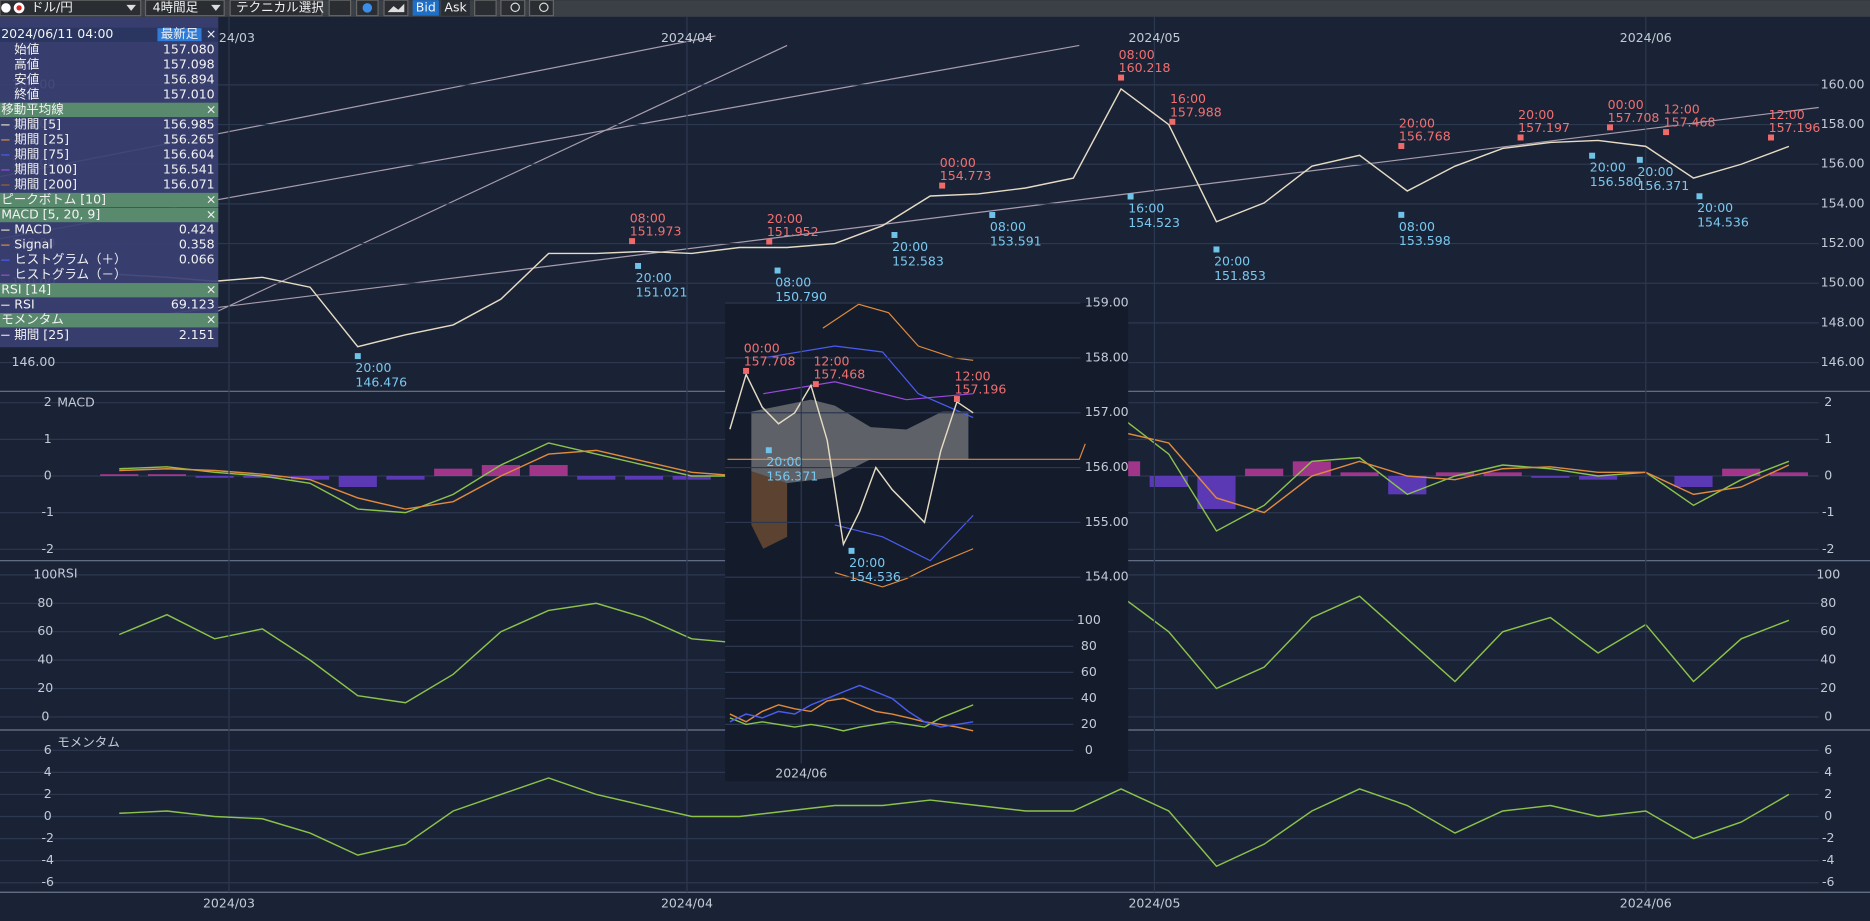 The height and width of the screenshot is (921, 1870). I want to click on peak-time: 20:00, so click(1536, 114).